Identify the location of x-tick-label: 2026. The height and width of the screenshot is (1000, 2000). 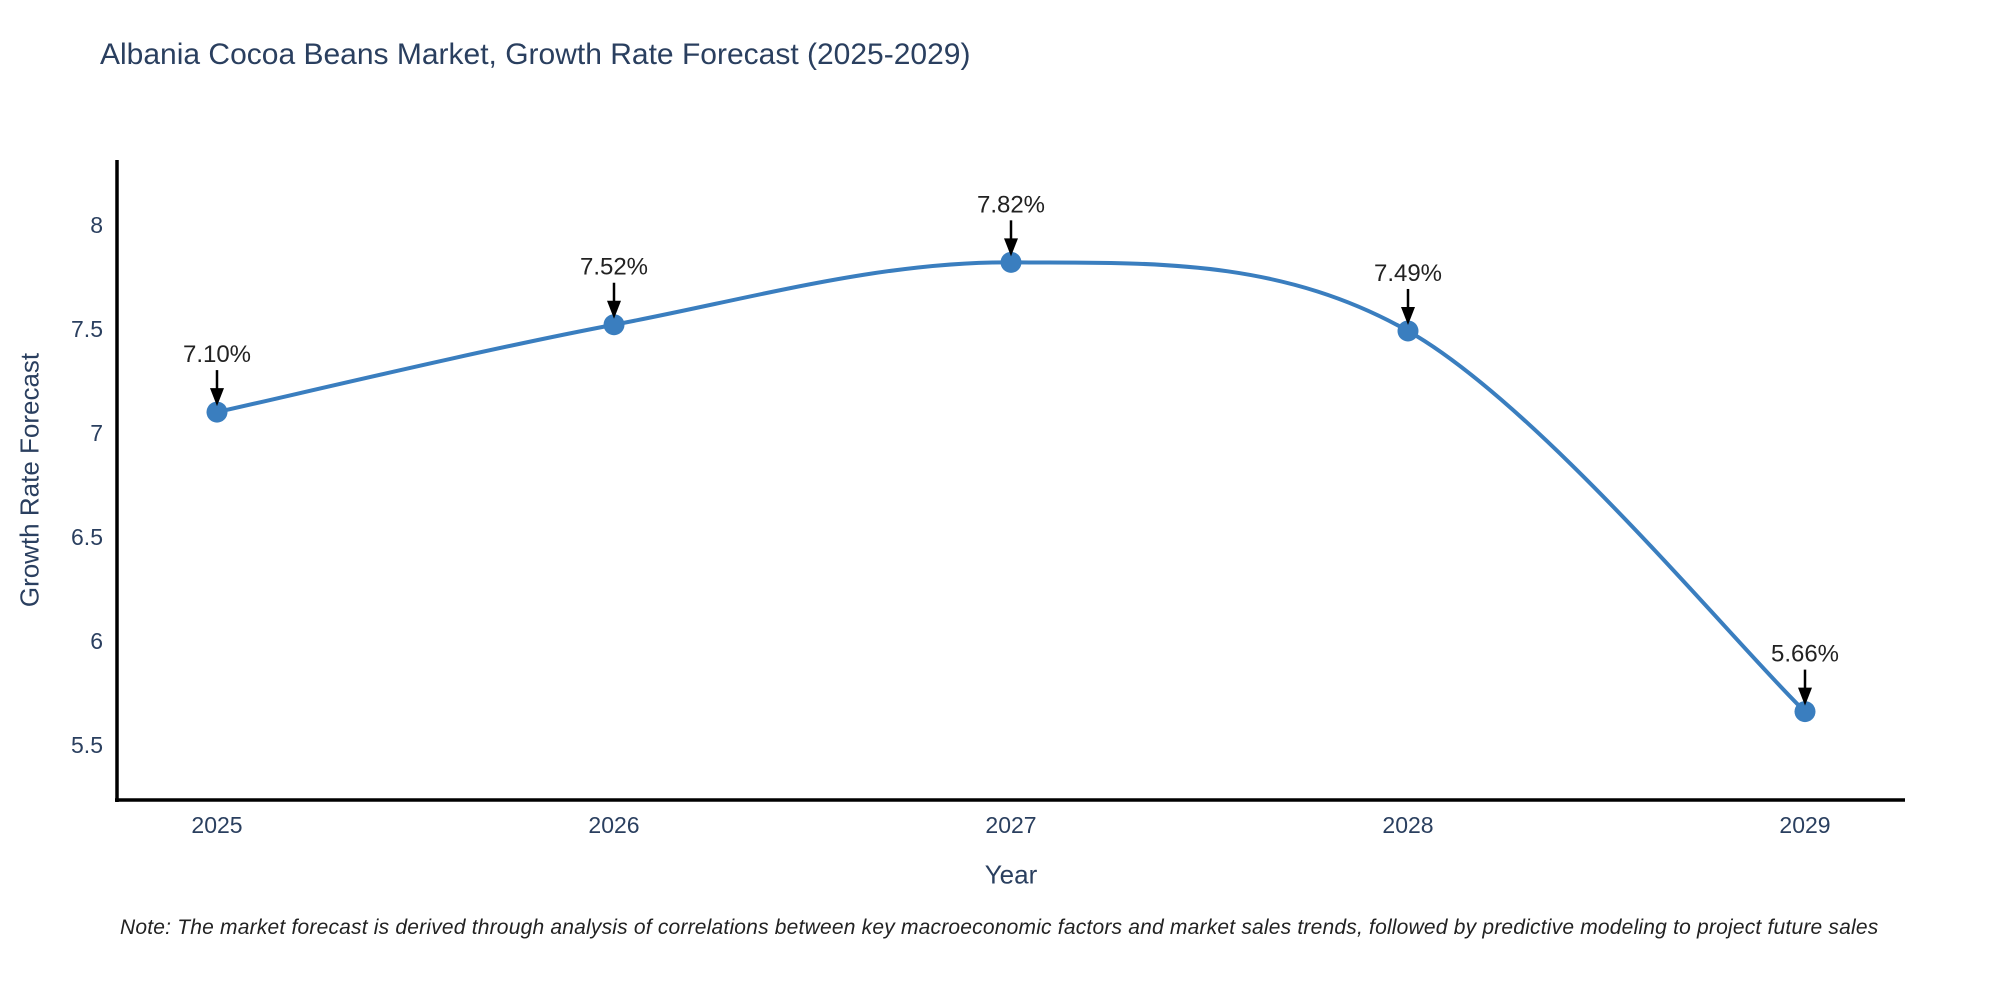
(613, 825).